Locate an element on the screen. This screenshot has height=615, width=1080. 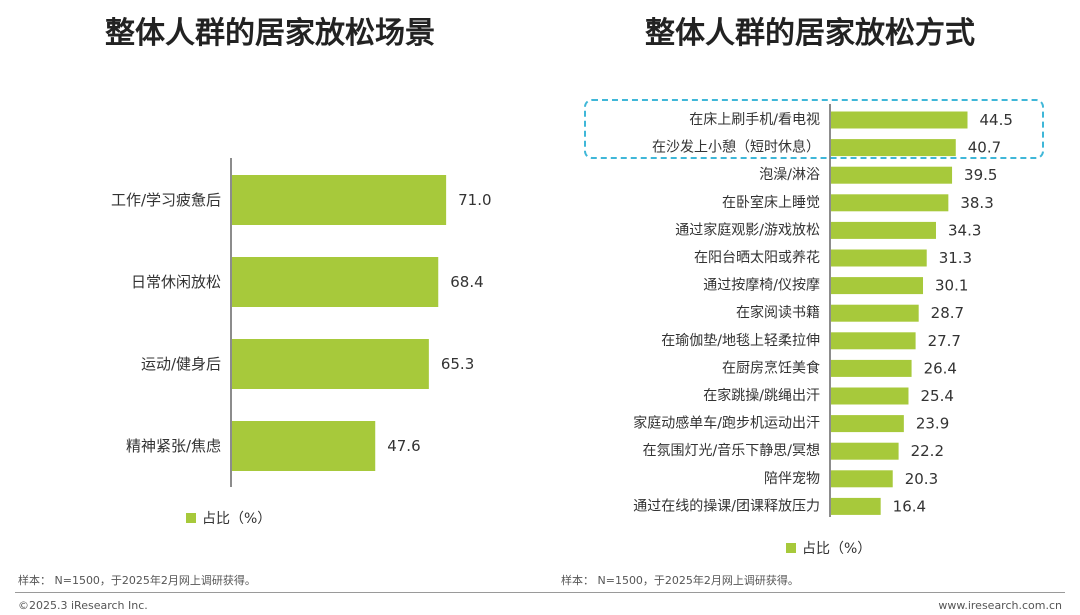
category-label: 在氛围灯光/音乐下静思/冥想 is located at coordinates (731, 450).